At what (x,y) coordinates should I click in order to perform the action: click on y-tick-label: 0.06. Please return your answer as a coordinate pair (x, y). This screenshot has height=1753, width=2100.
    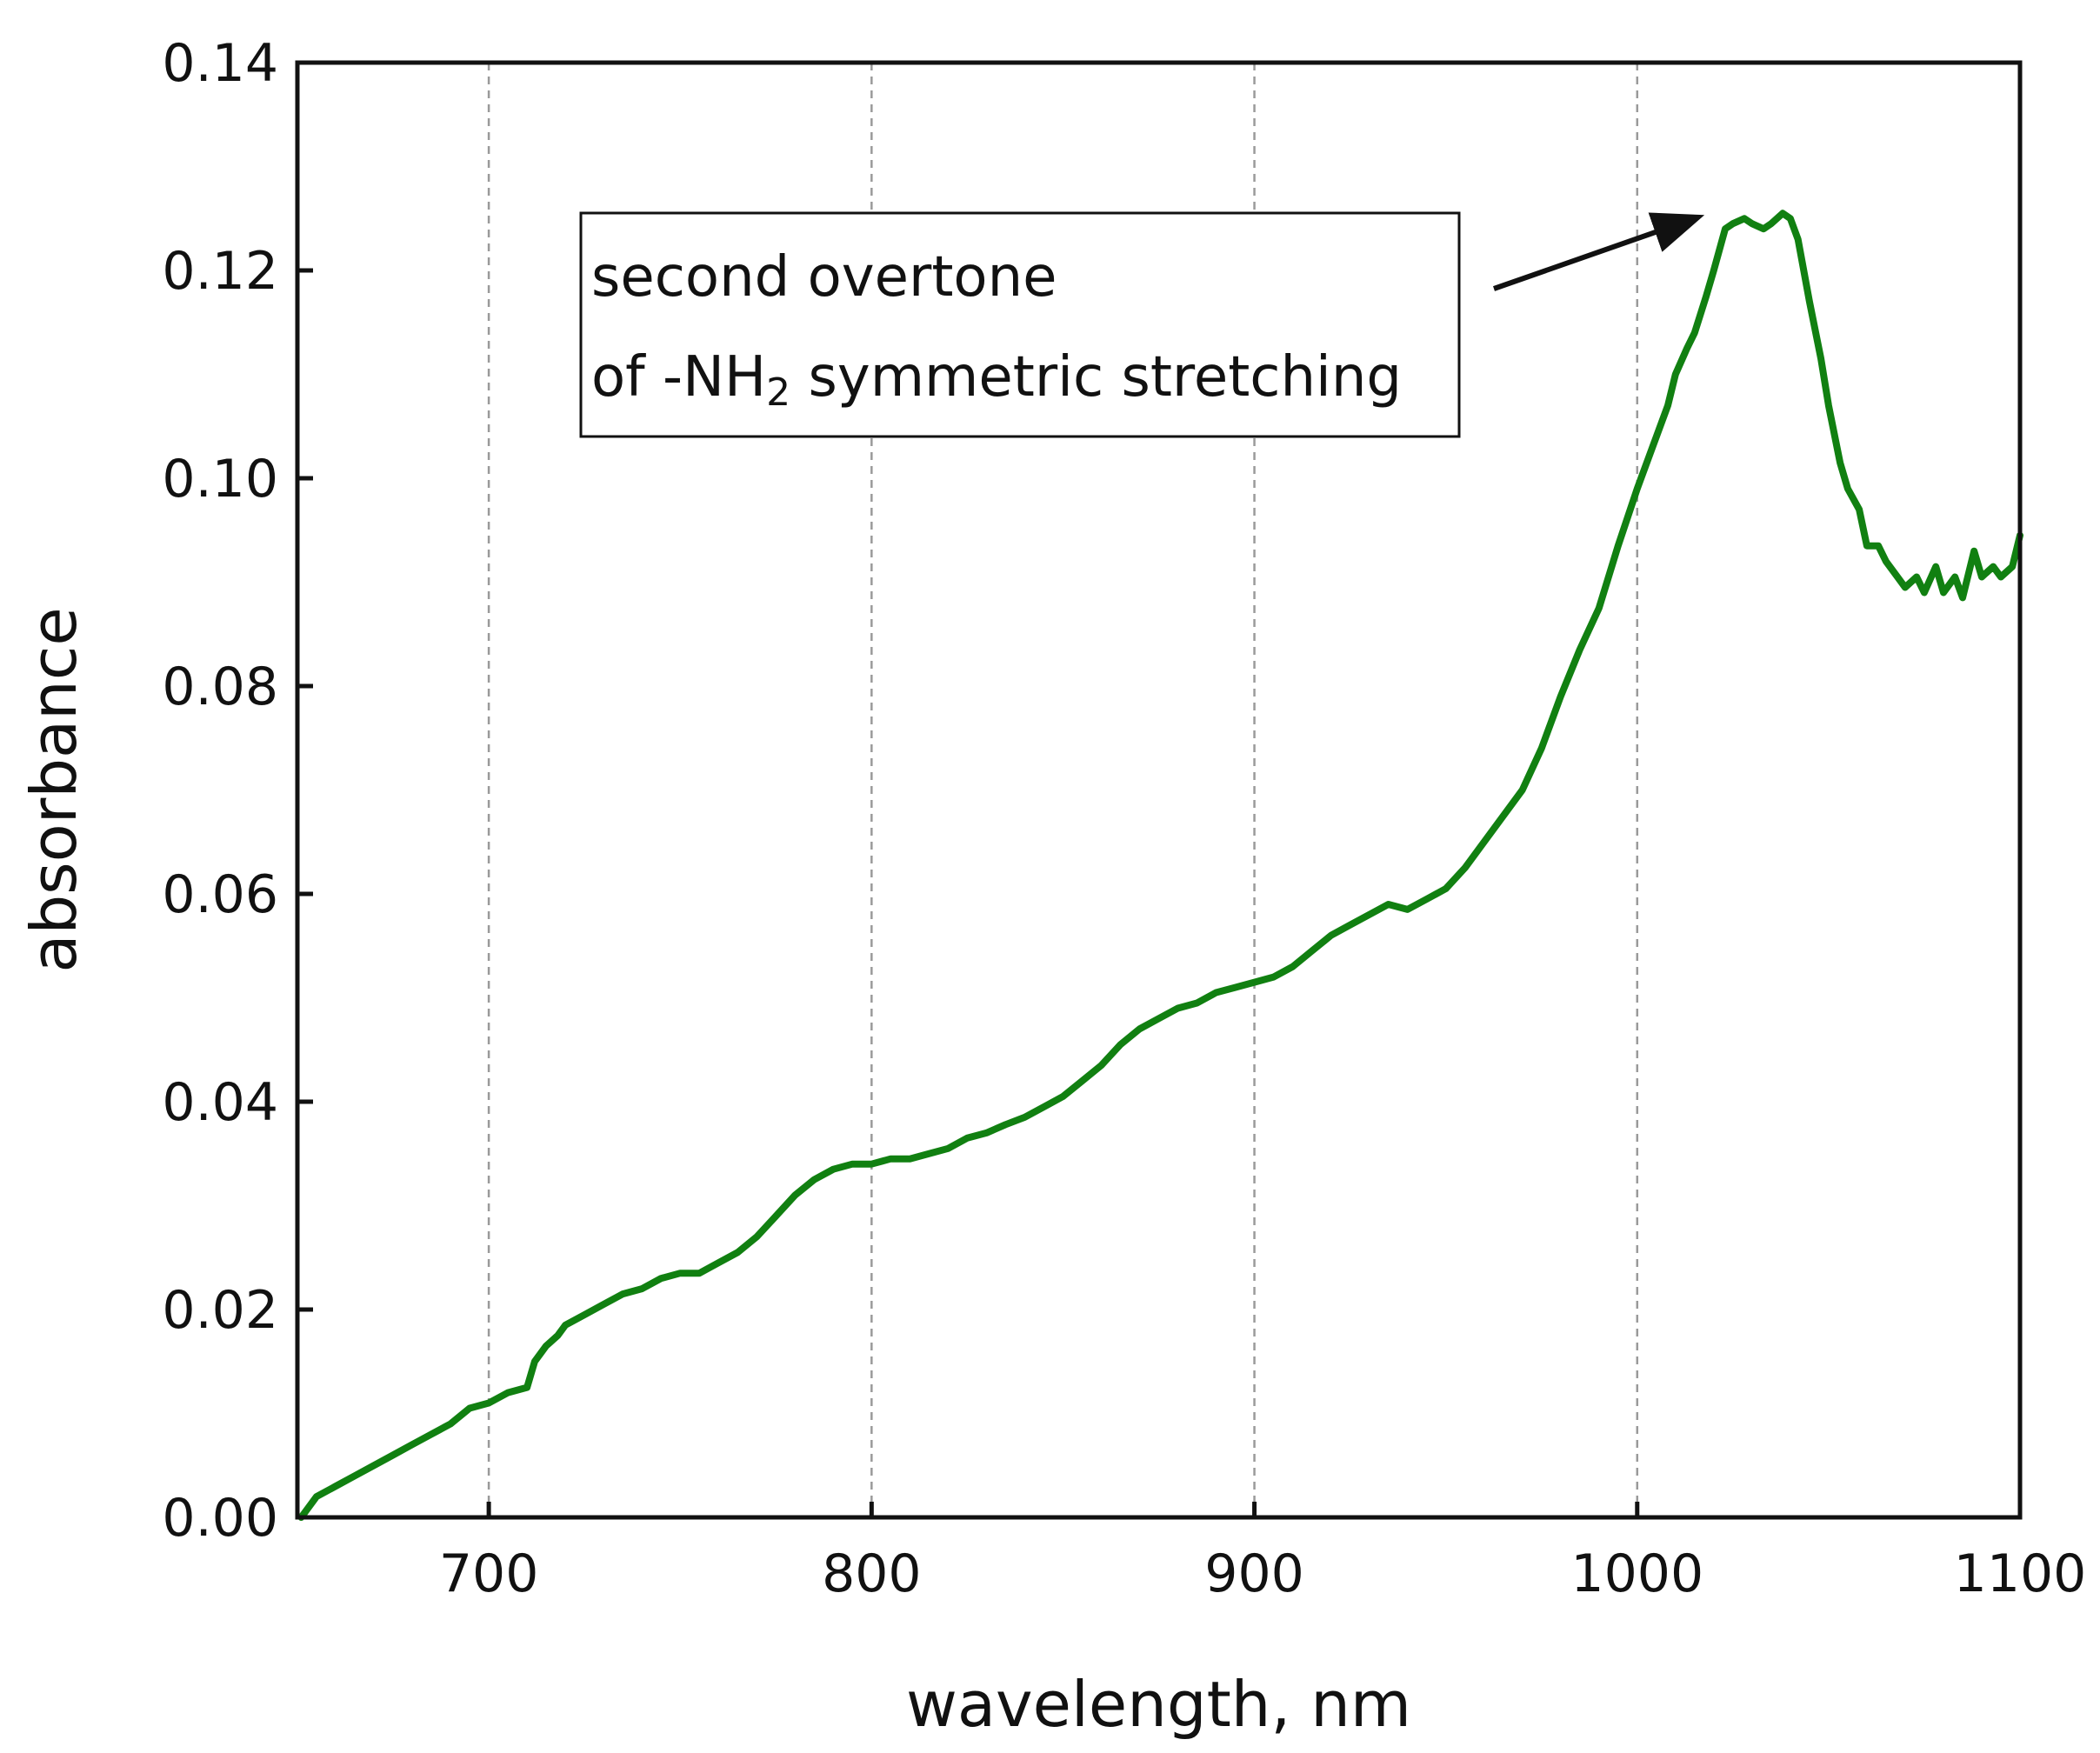
    Looking at the image, I should click on (220, 894).